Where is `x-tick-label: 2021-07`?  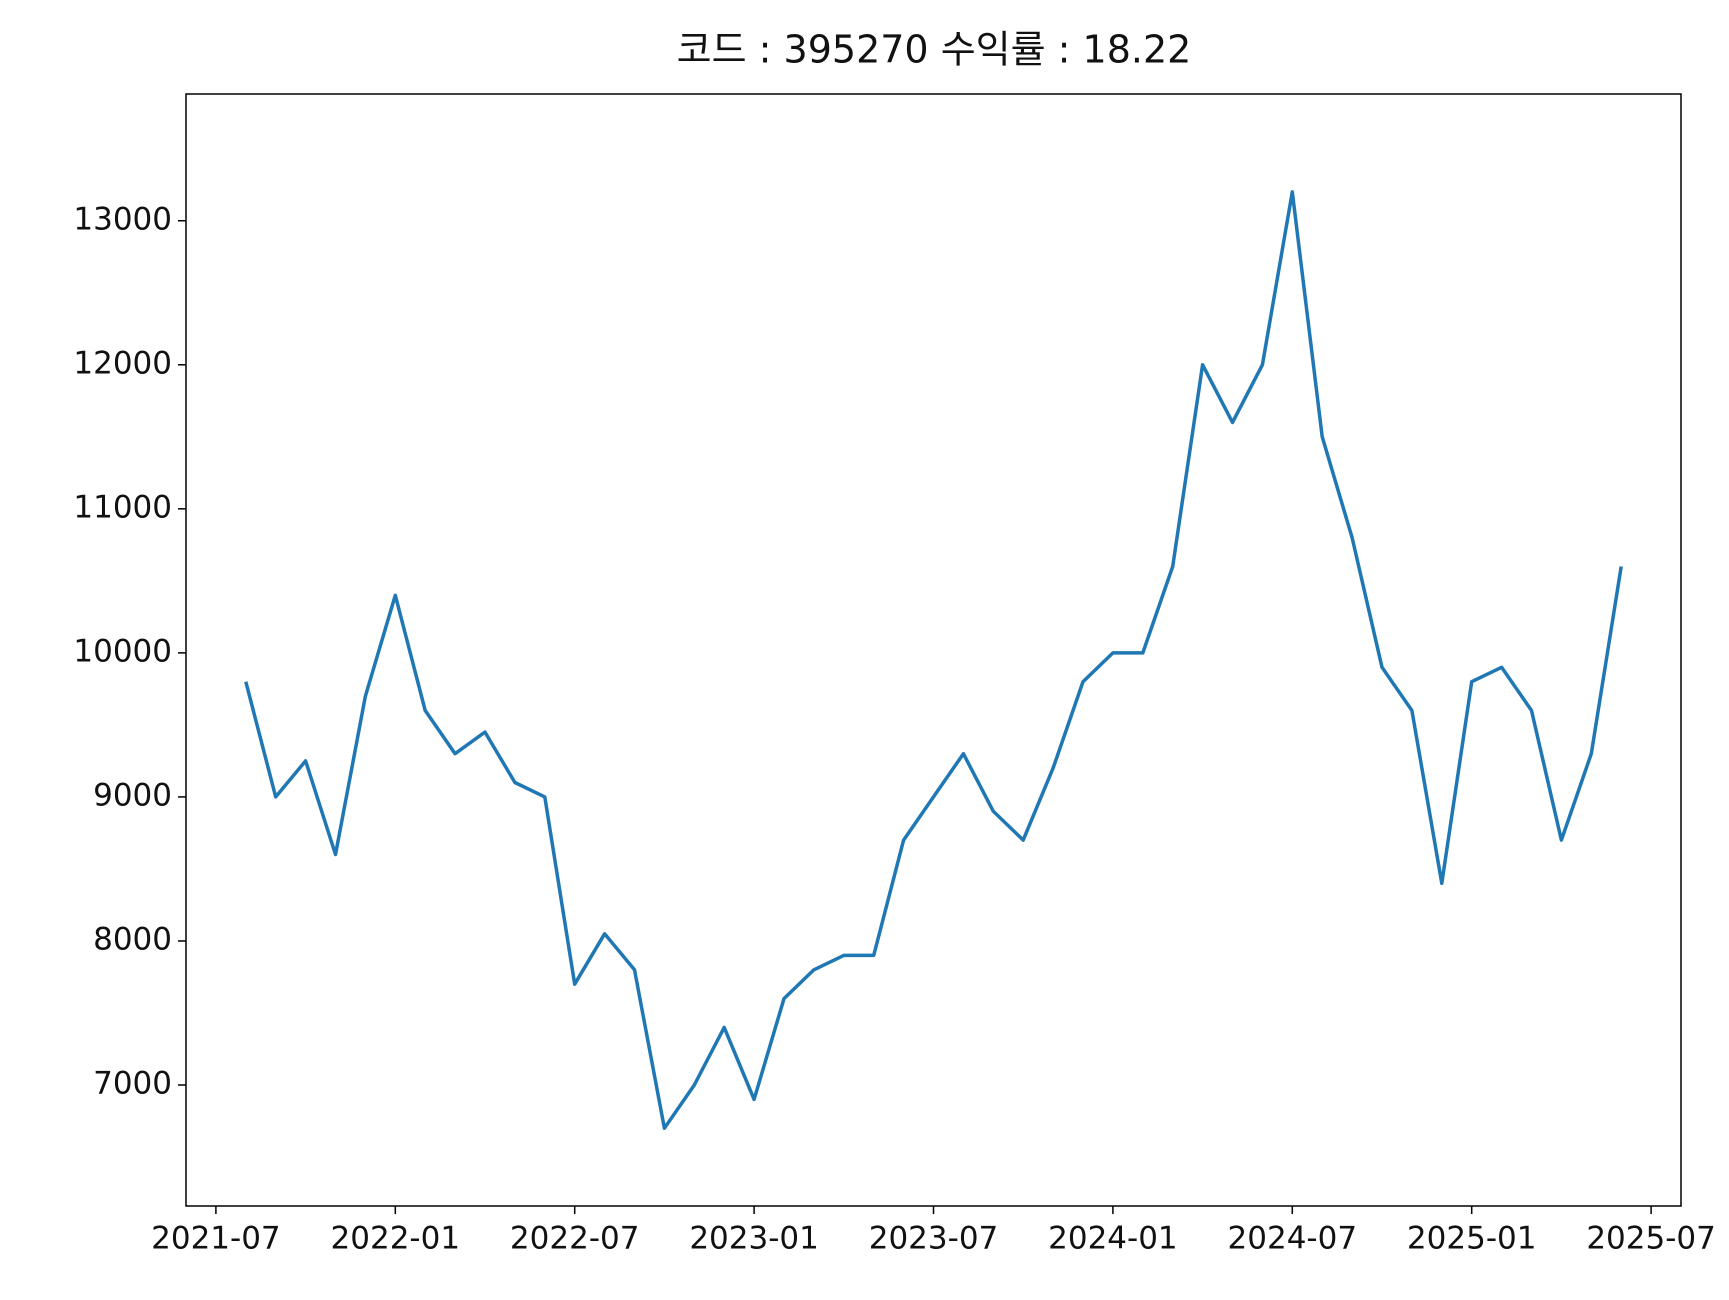
x-tick-label: 2021-07 is located at coordinates (216, 1239).